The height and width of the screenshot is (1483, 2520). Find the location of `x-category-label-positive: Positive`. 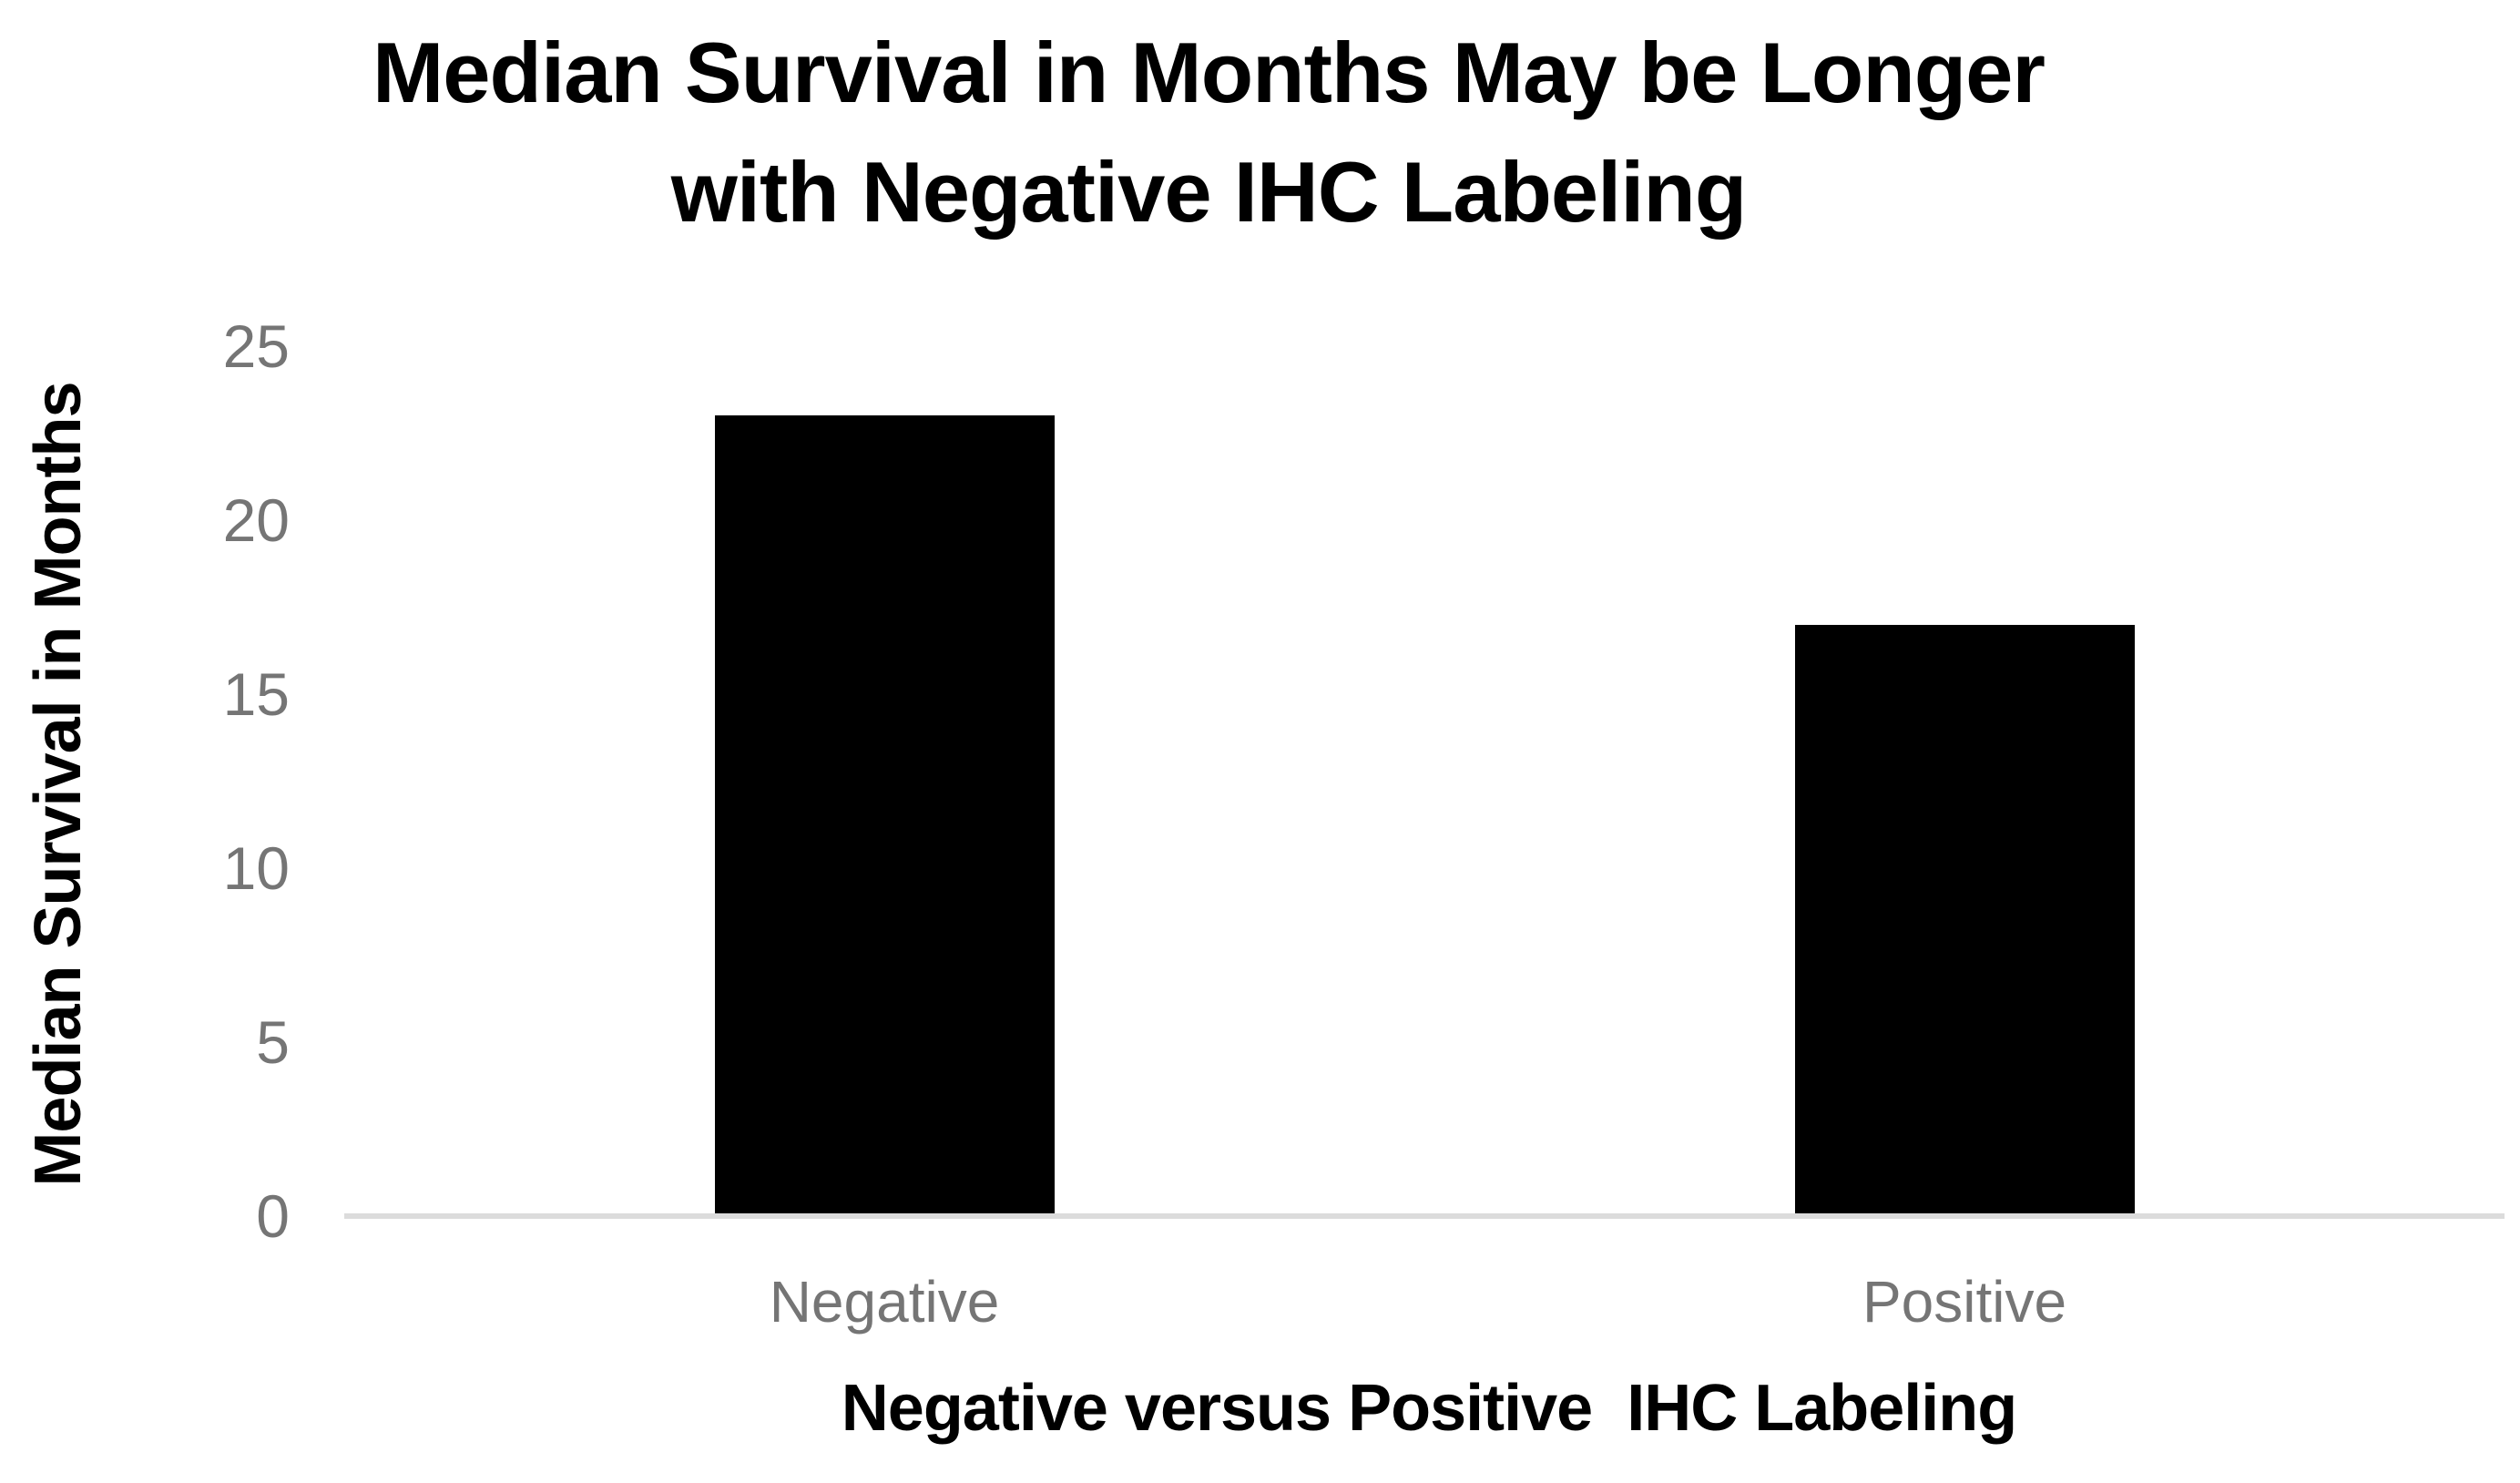

x-category-label-positive: Positive is located at coordinates (1964, 1302).